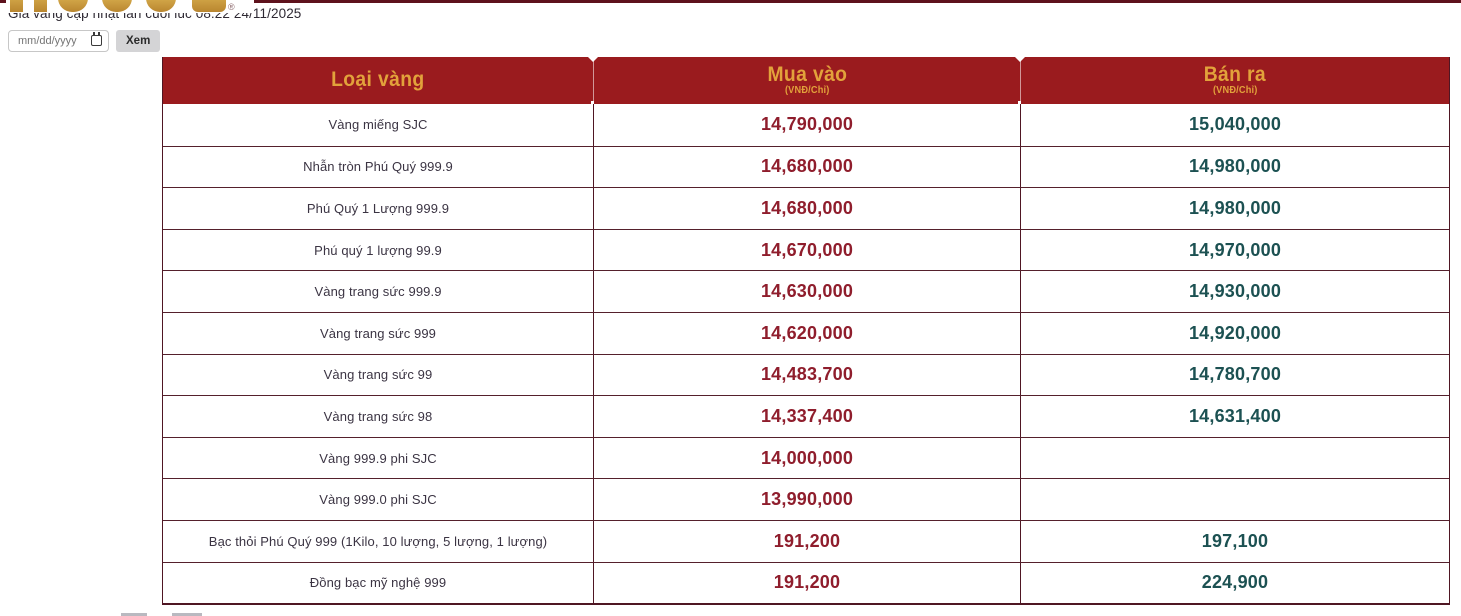 This screenshot has width=1461, height=616. I want to click on header-gold-type-label: Loại vàng, so click(378, 80).